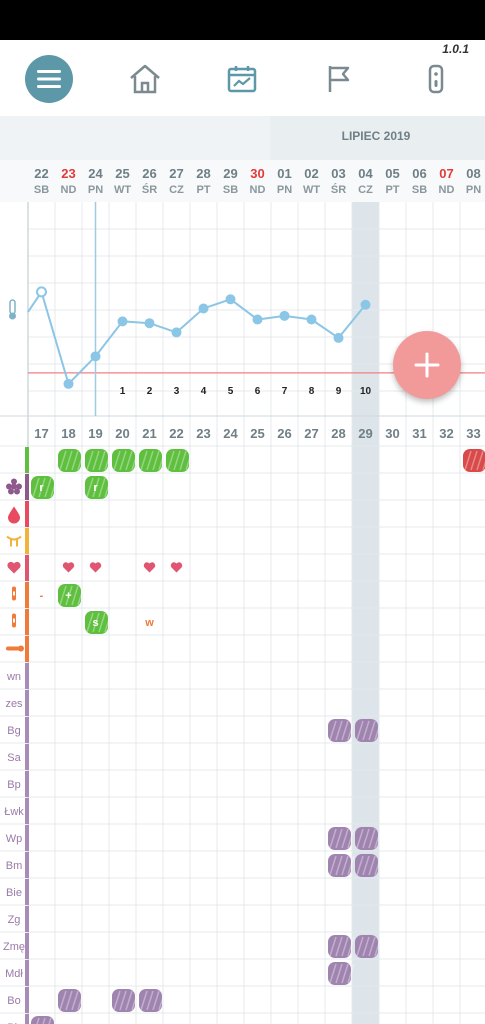 This screenshot has height=1024, width=485. I want to click on device-button, so click(436, 79).